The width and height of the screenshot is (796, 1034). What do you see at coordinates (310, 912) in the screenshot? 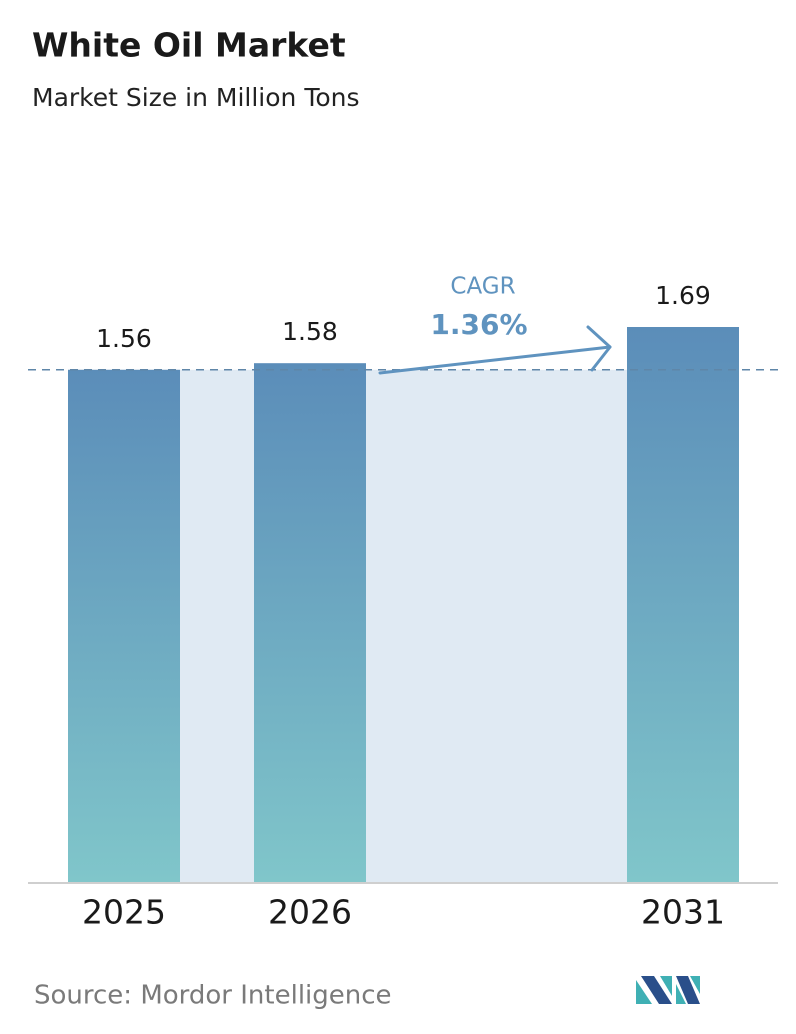
I see `x-tick-label: 2026` at bounding box center [310, 912].